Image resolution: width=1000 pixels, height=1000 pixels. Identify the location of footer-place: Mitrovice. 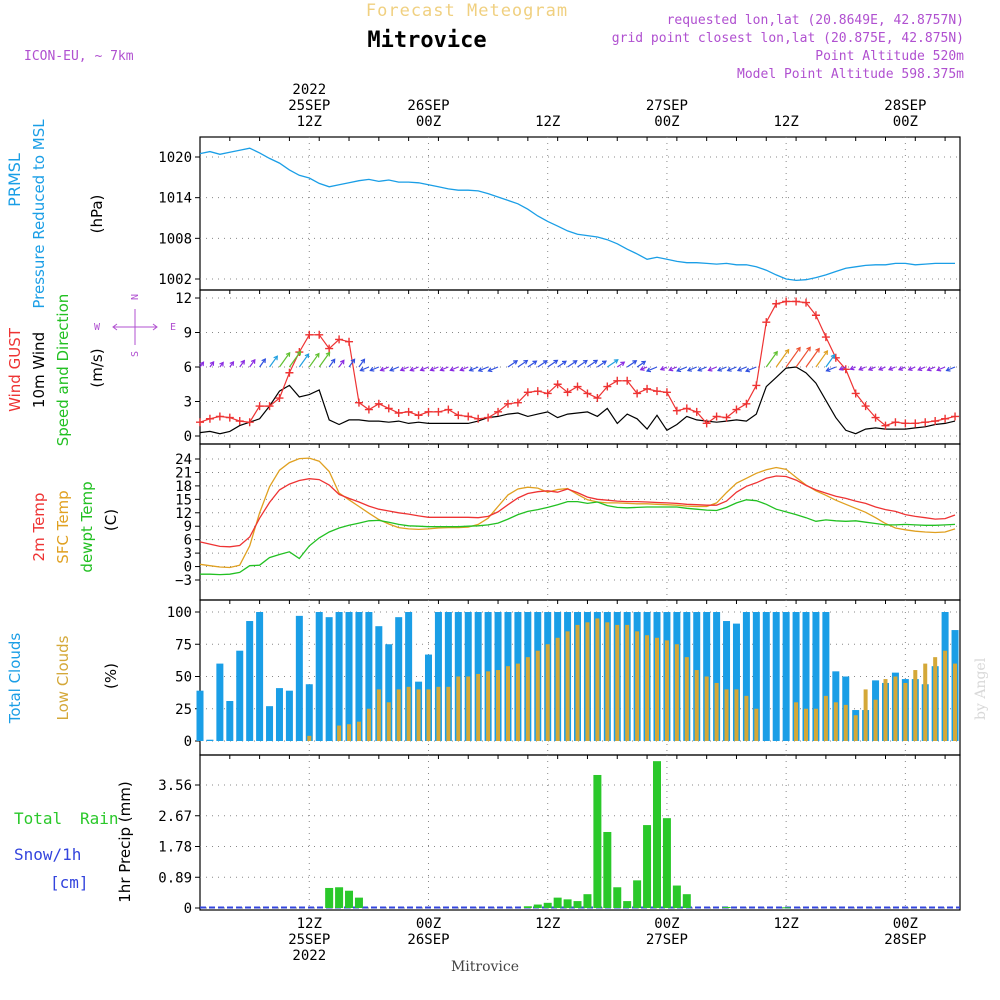
(485, 967).